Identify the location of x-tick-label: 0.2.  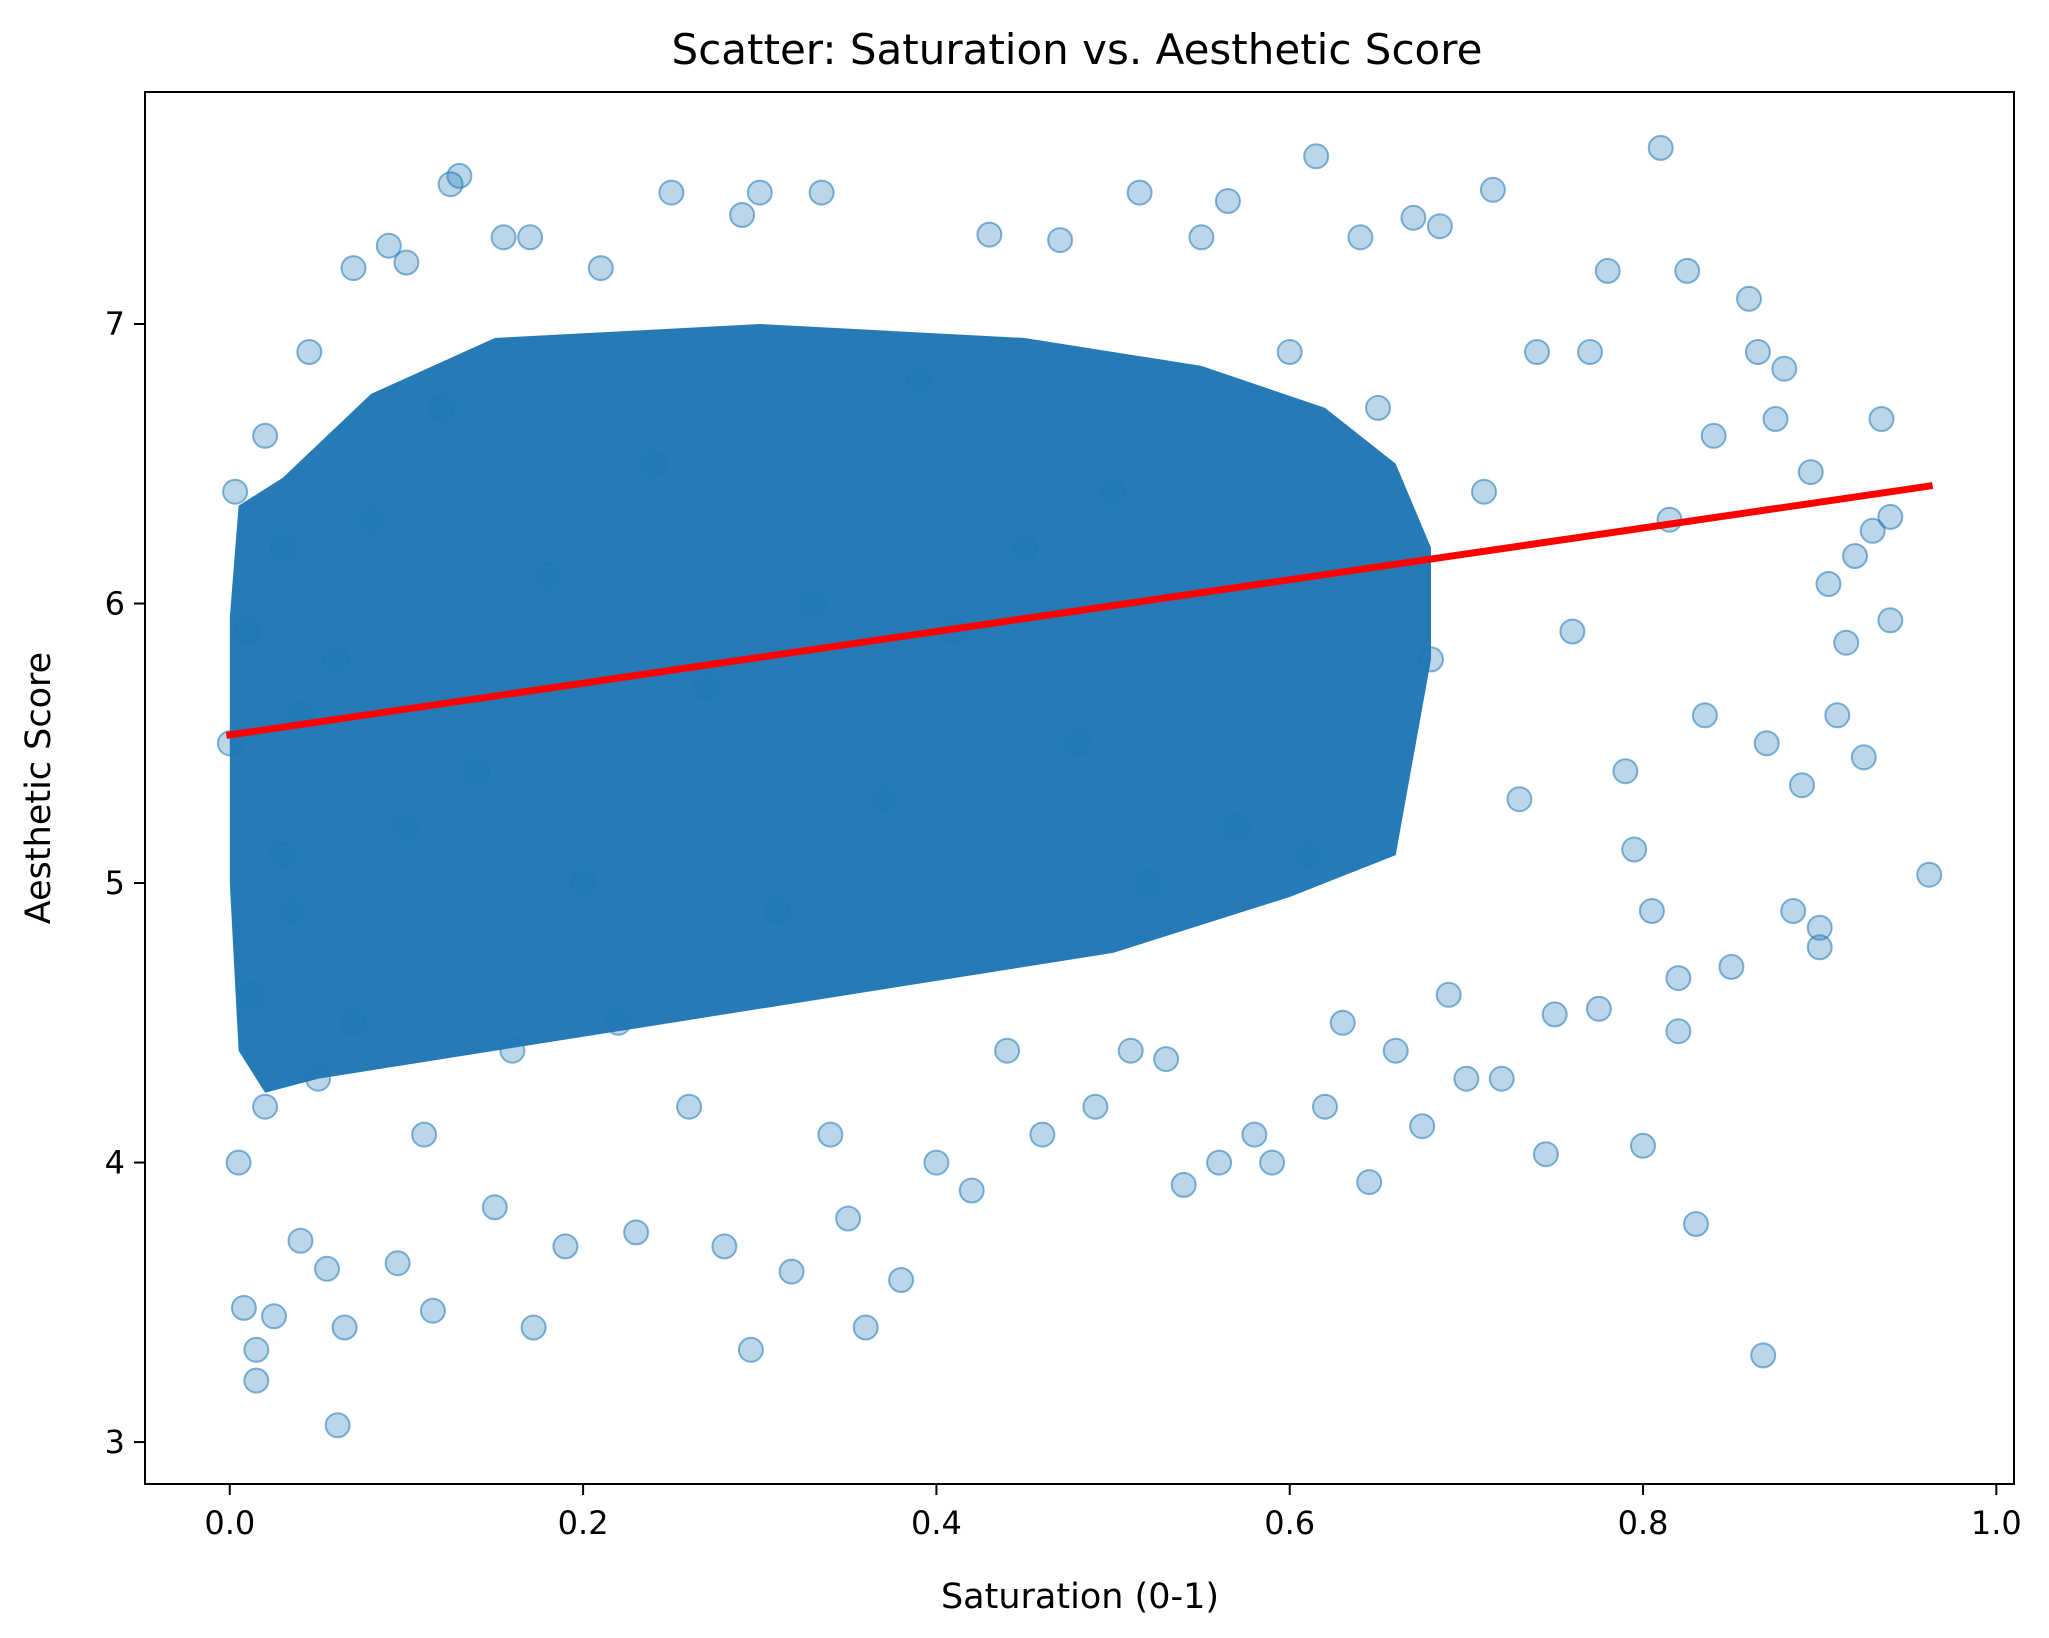
(583, 1523).